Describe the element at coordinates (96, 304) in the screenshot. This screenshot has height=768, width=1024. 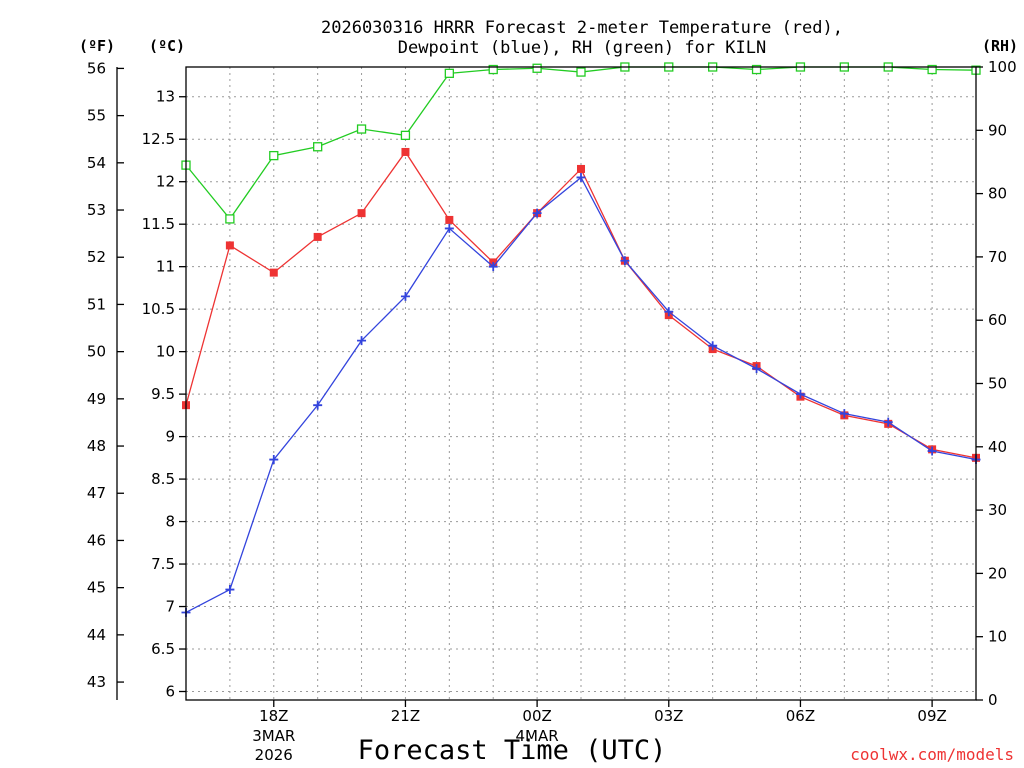
I see `fahrenheit-tick-label: 51` at that location.